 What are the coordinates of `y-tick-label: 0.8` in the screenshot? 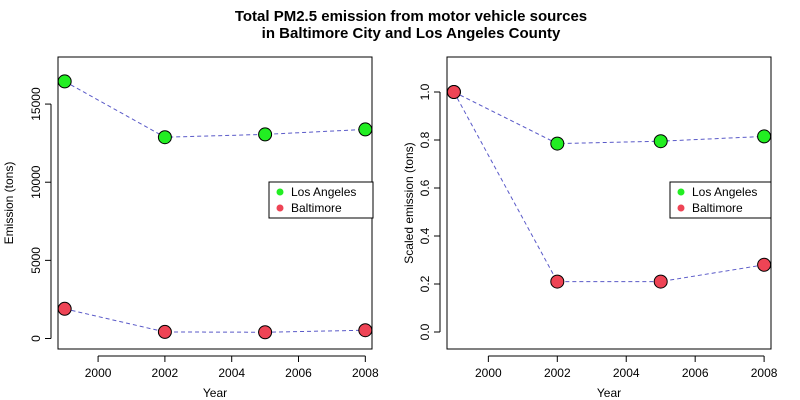 It's located at (425, 139).